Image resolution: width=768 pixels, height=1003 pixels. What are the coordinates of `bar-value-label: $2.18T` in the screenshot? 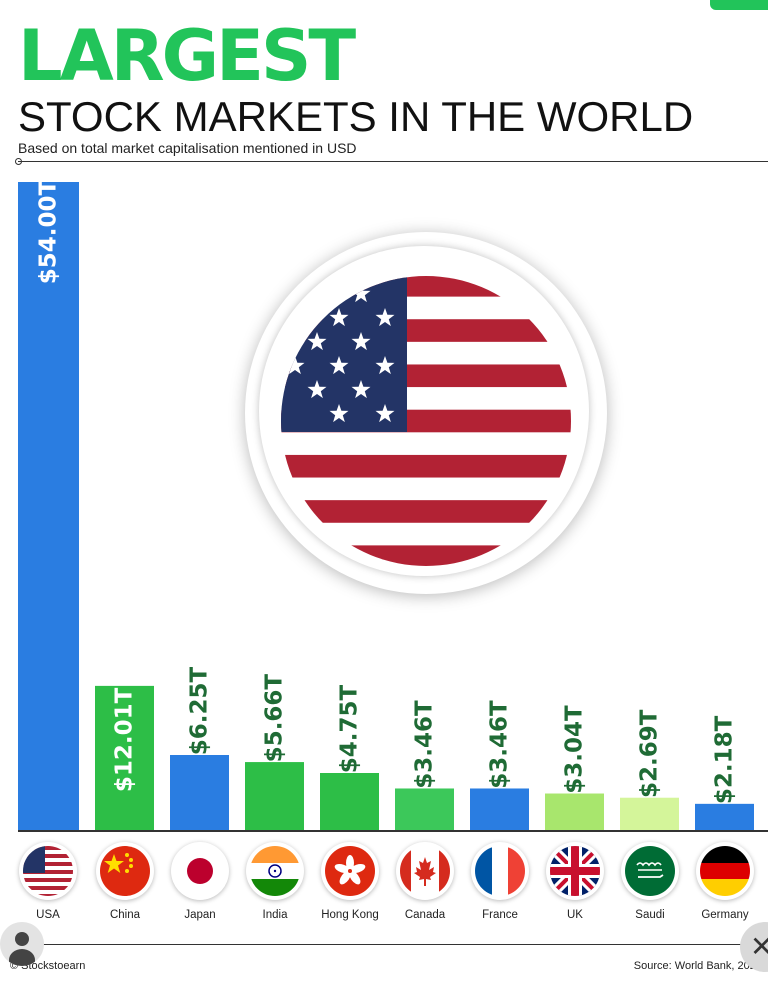 It's located at (725, 759).